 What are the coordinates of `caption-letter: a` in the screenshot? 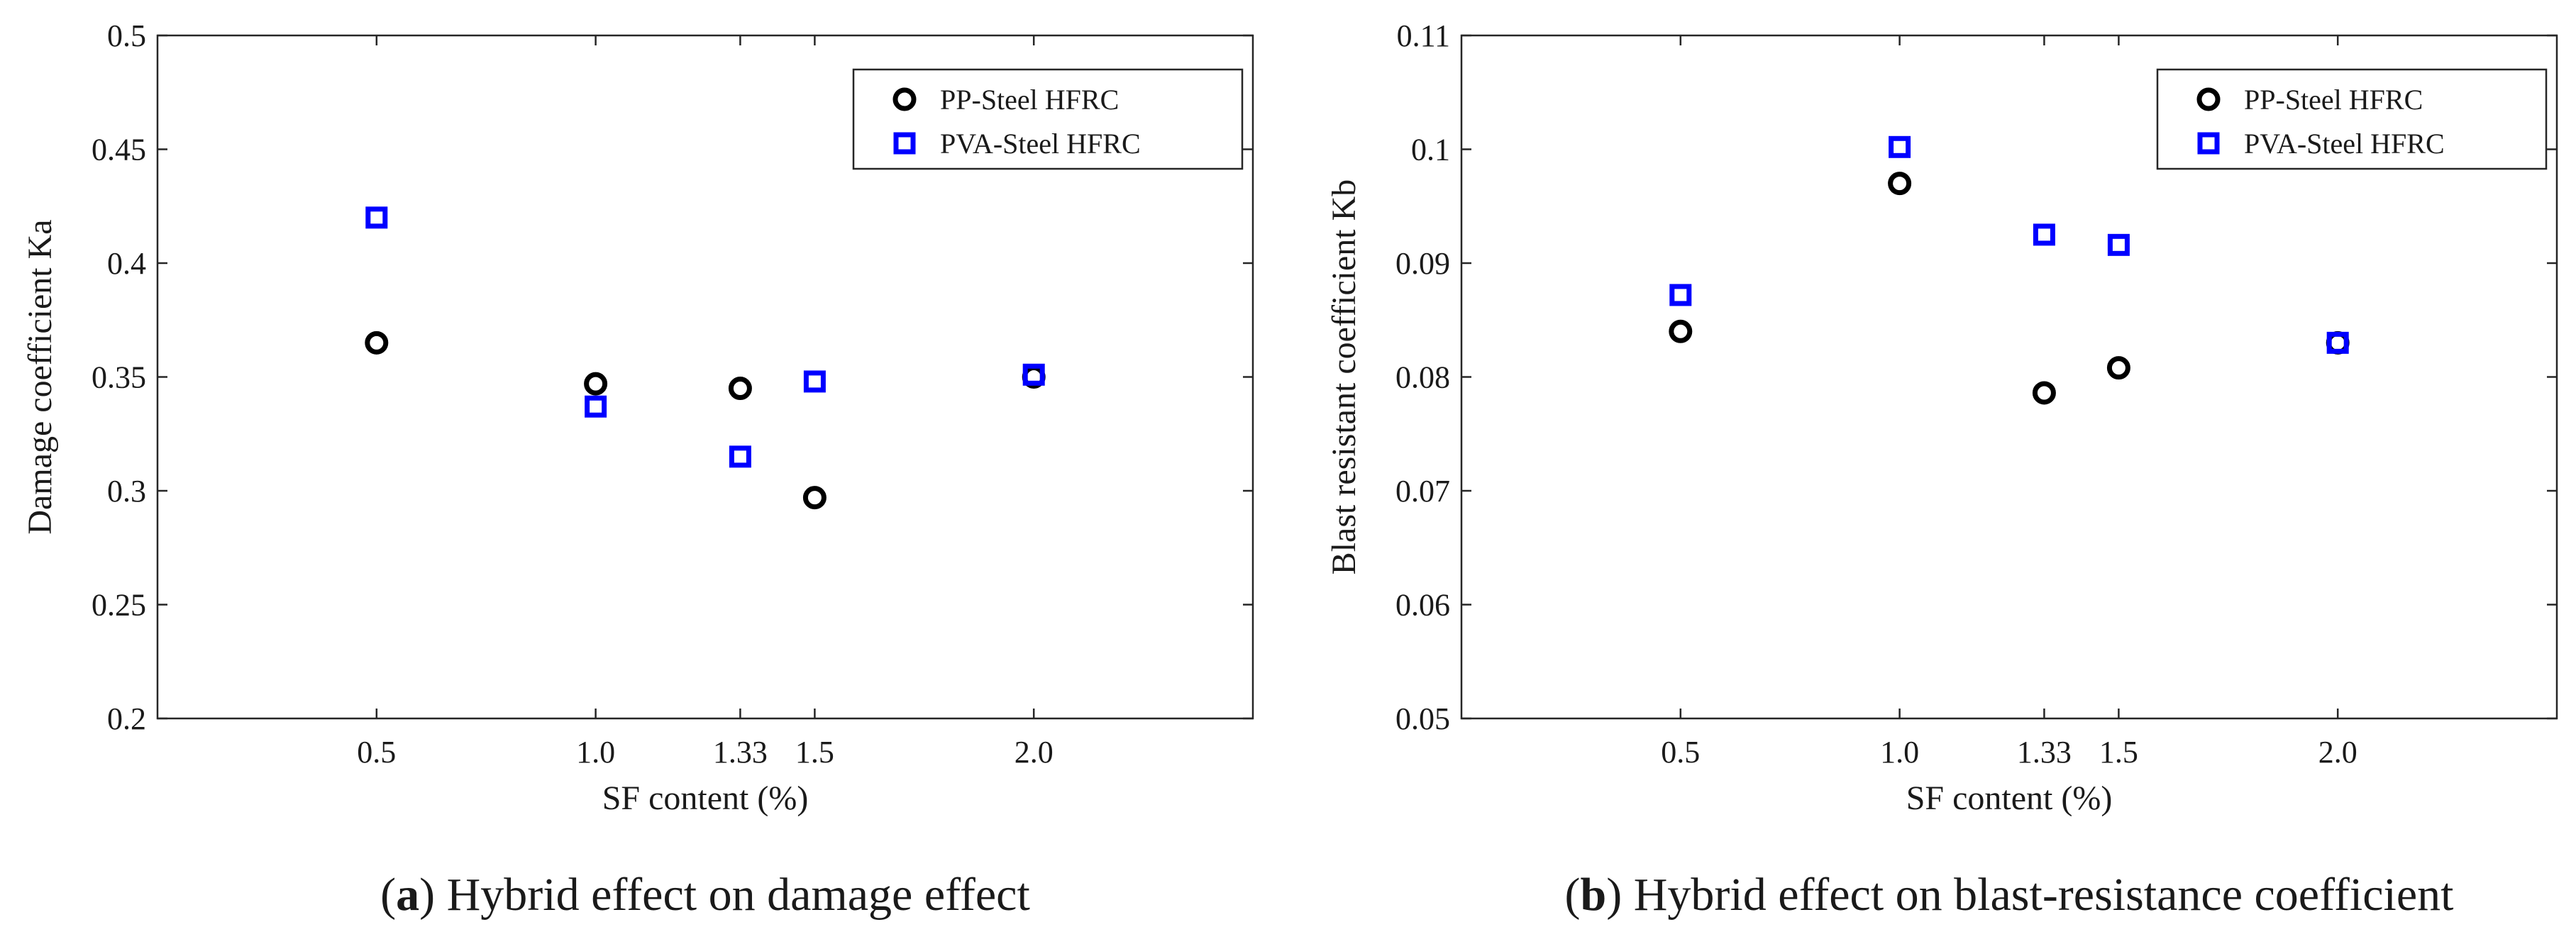 It's located at (407, 895).